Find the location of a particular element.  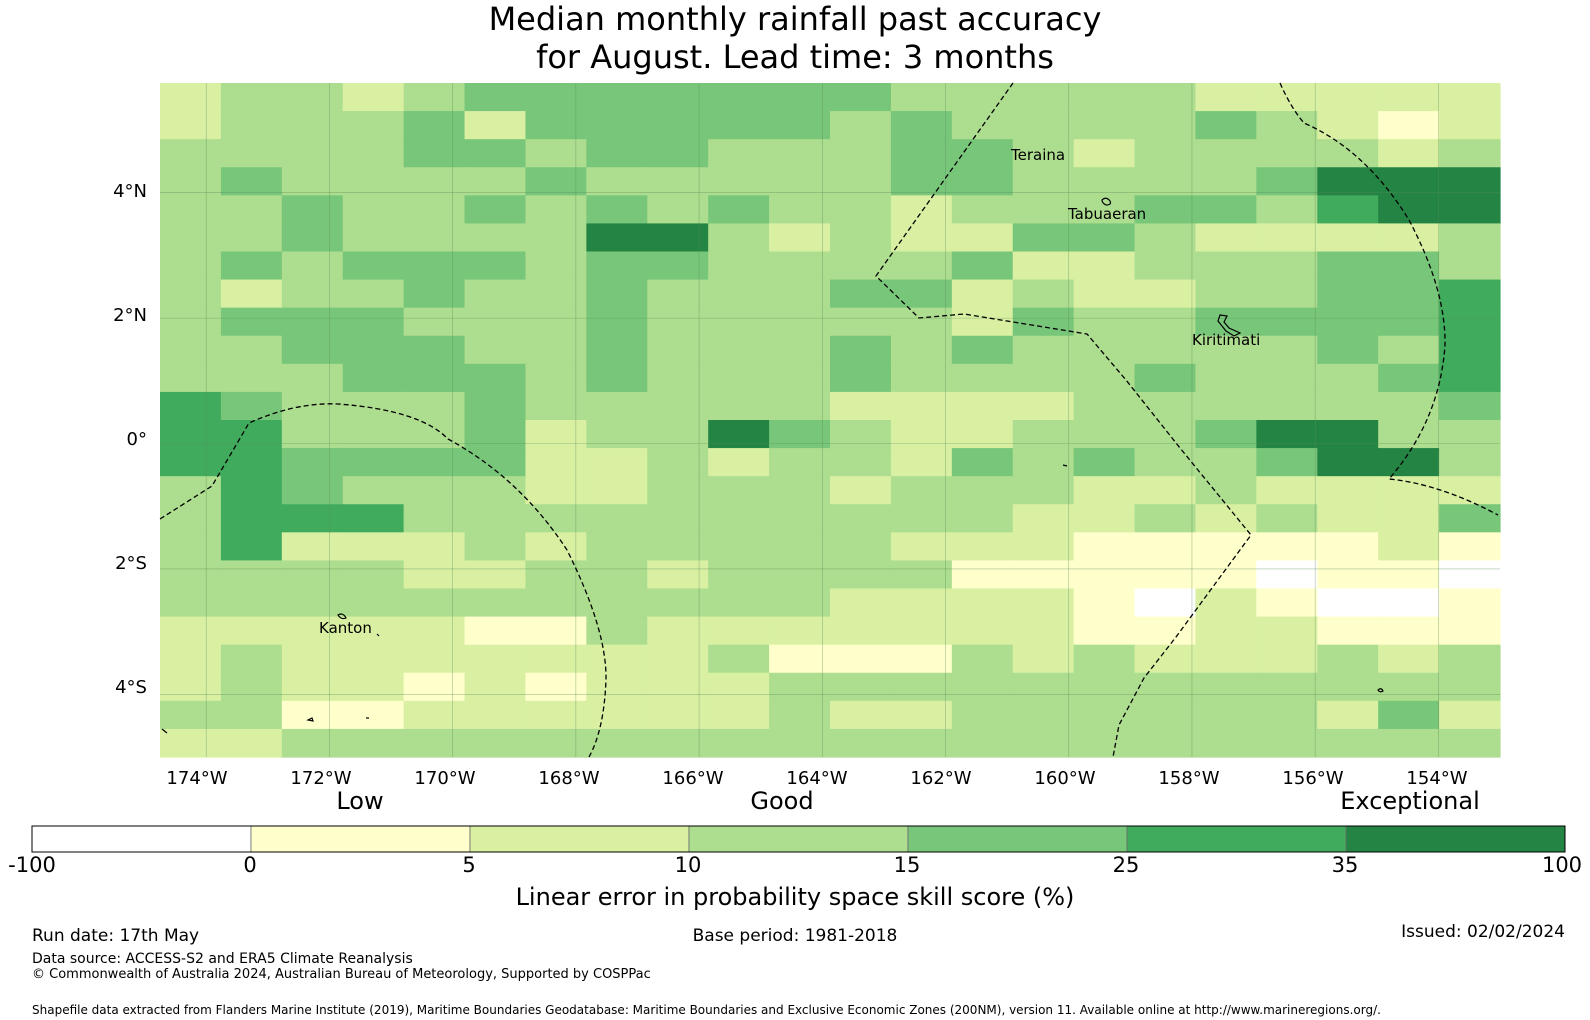

lon-tick-label: 172°W is located at coordinates (321, 778).